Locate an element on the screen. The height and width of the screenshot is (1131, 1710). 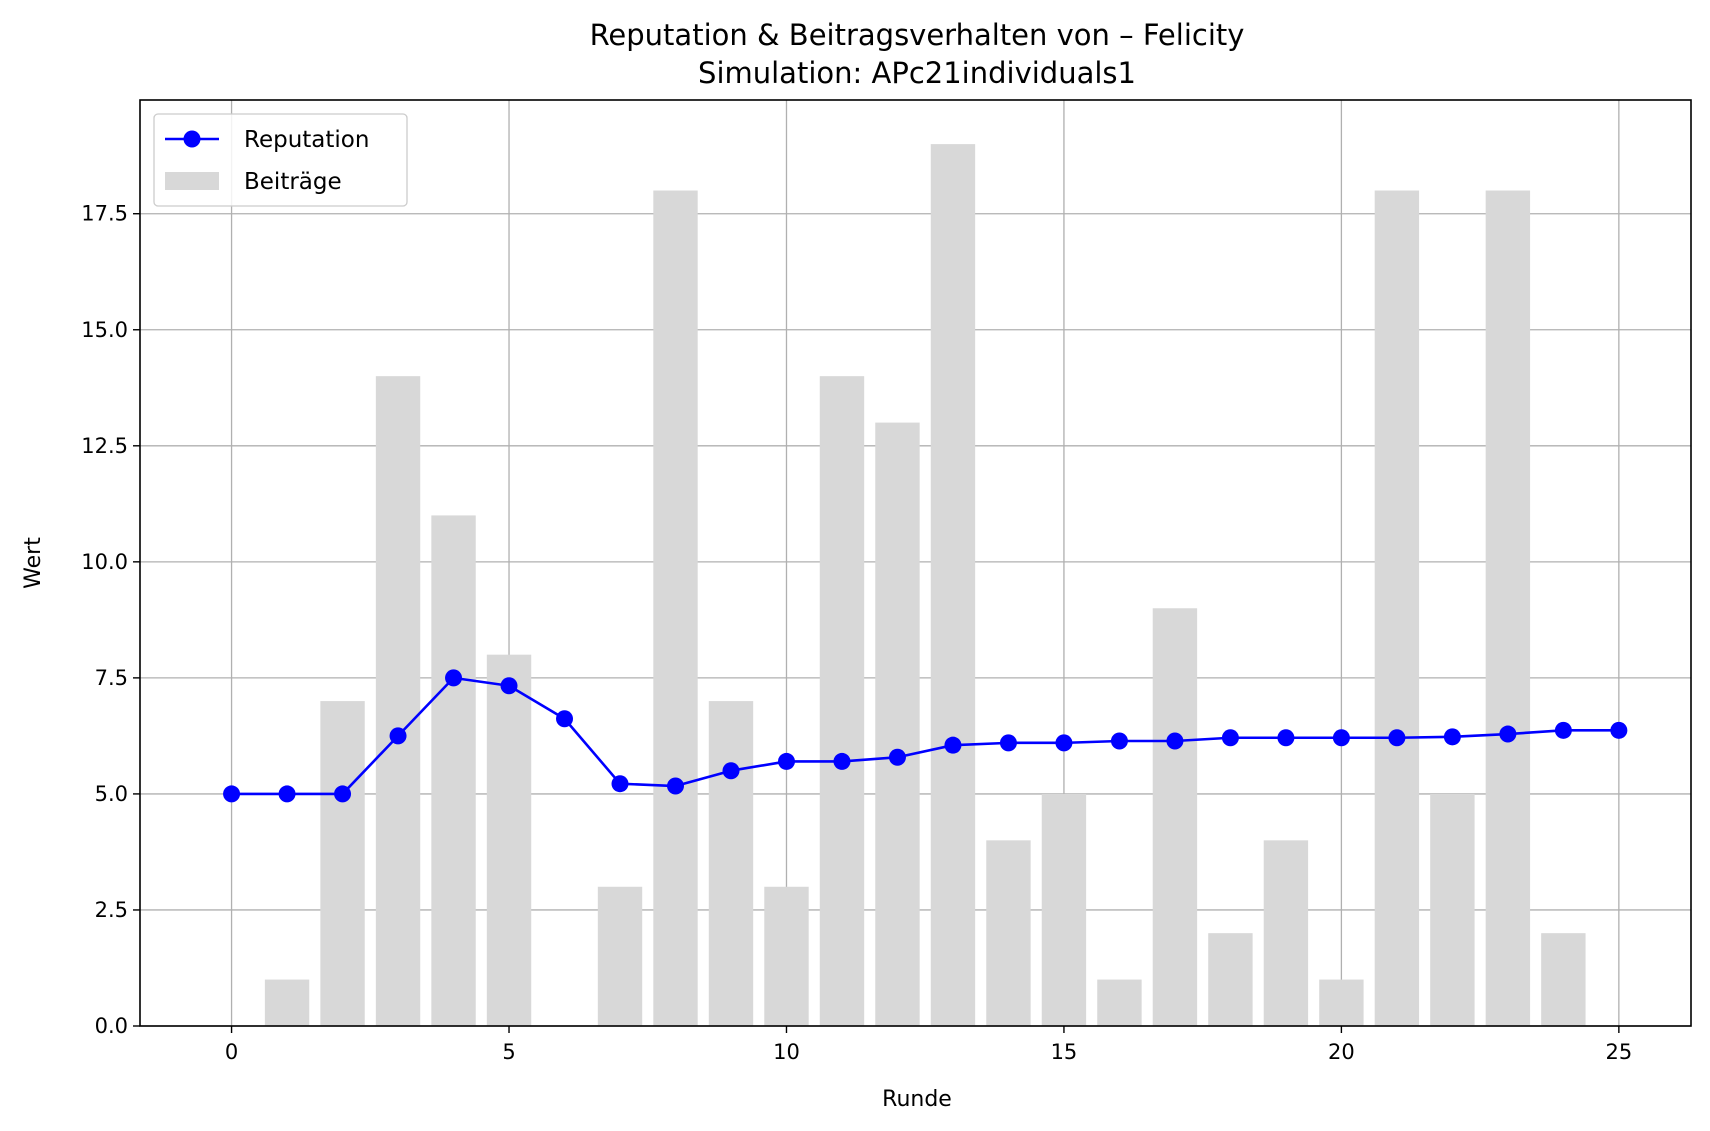
y-tick-label: 15.0 is located at coordinates (104, 330).